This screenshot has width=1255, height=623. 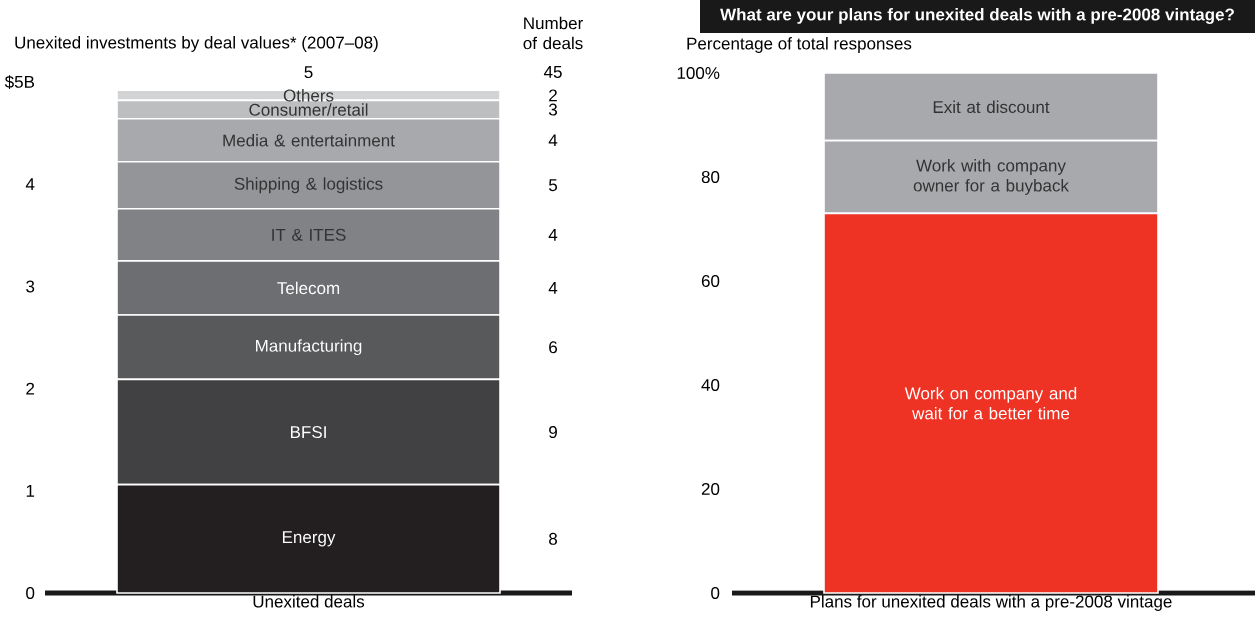 I want to click on text: 3, so click(x=553, y=109).